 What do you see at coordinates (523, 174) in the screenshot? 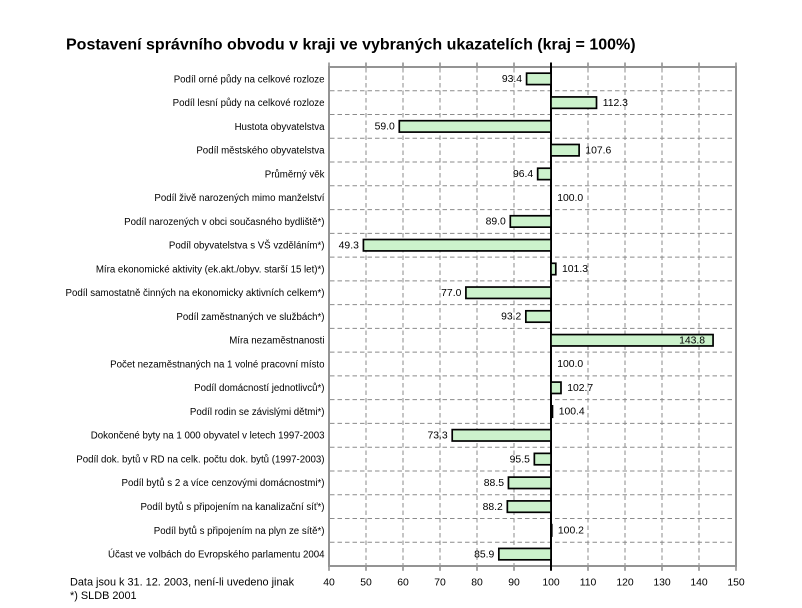
I see `svg-text: 96.4` at bounding box center [523, 174].